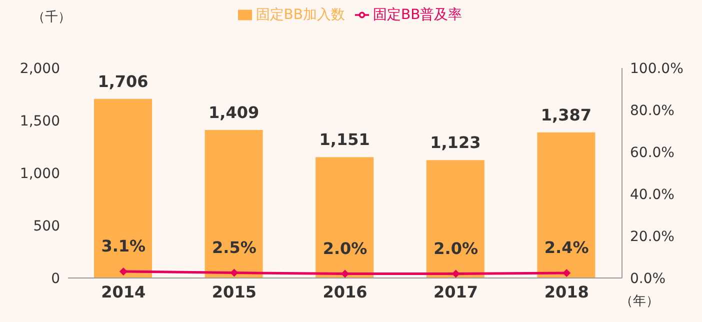 The width and height of the screenshot is (702, 322). I want to click on y-tick-label: 1,500, so click(40, 121).